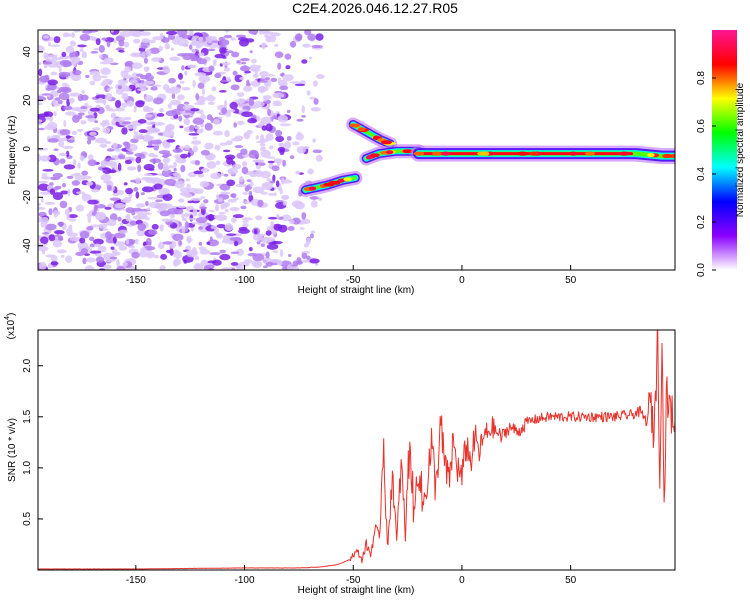 Image resolution: width=750 pixels, height=600 pixels. Describe the element at coordinates (701, 78) in the screenshot. I see `colorbar-tick-label: 0.8` at that location.